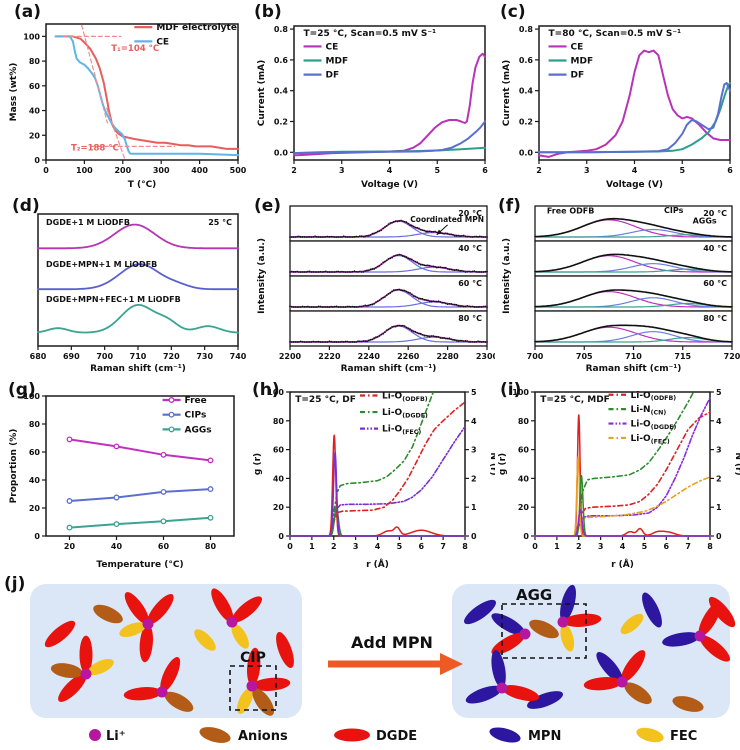 This screenshot has width=740, height=750. I want to click on svg-text: 8, so click(710, 546).